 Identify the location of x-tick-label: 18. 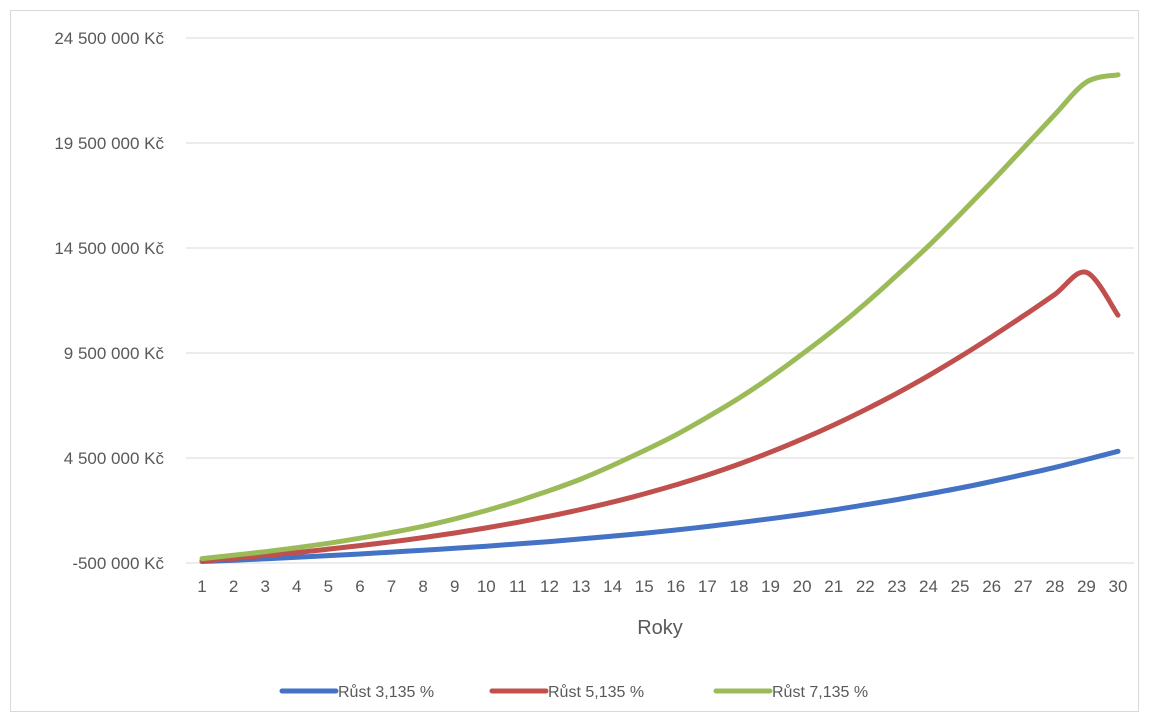
(739, 586).